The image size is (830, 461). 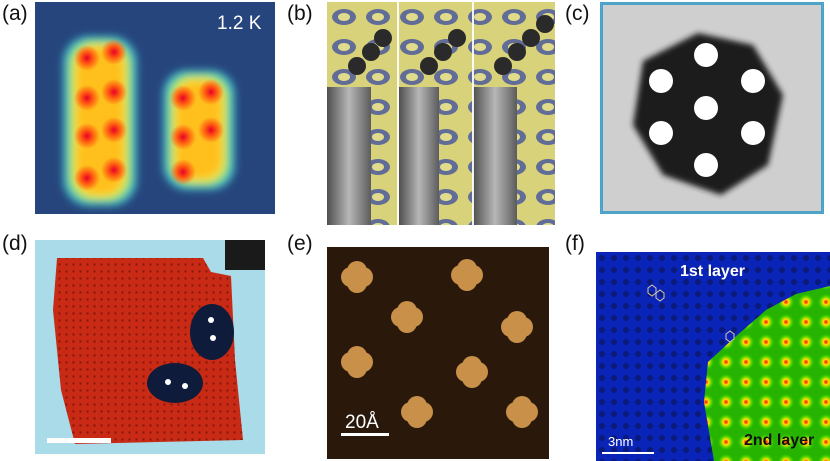 I want to click on panel-c-image, so click(x=712, y=108).